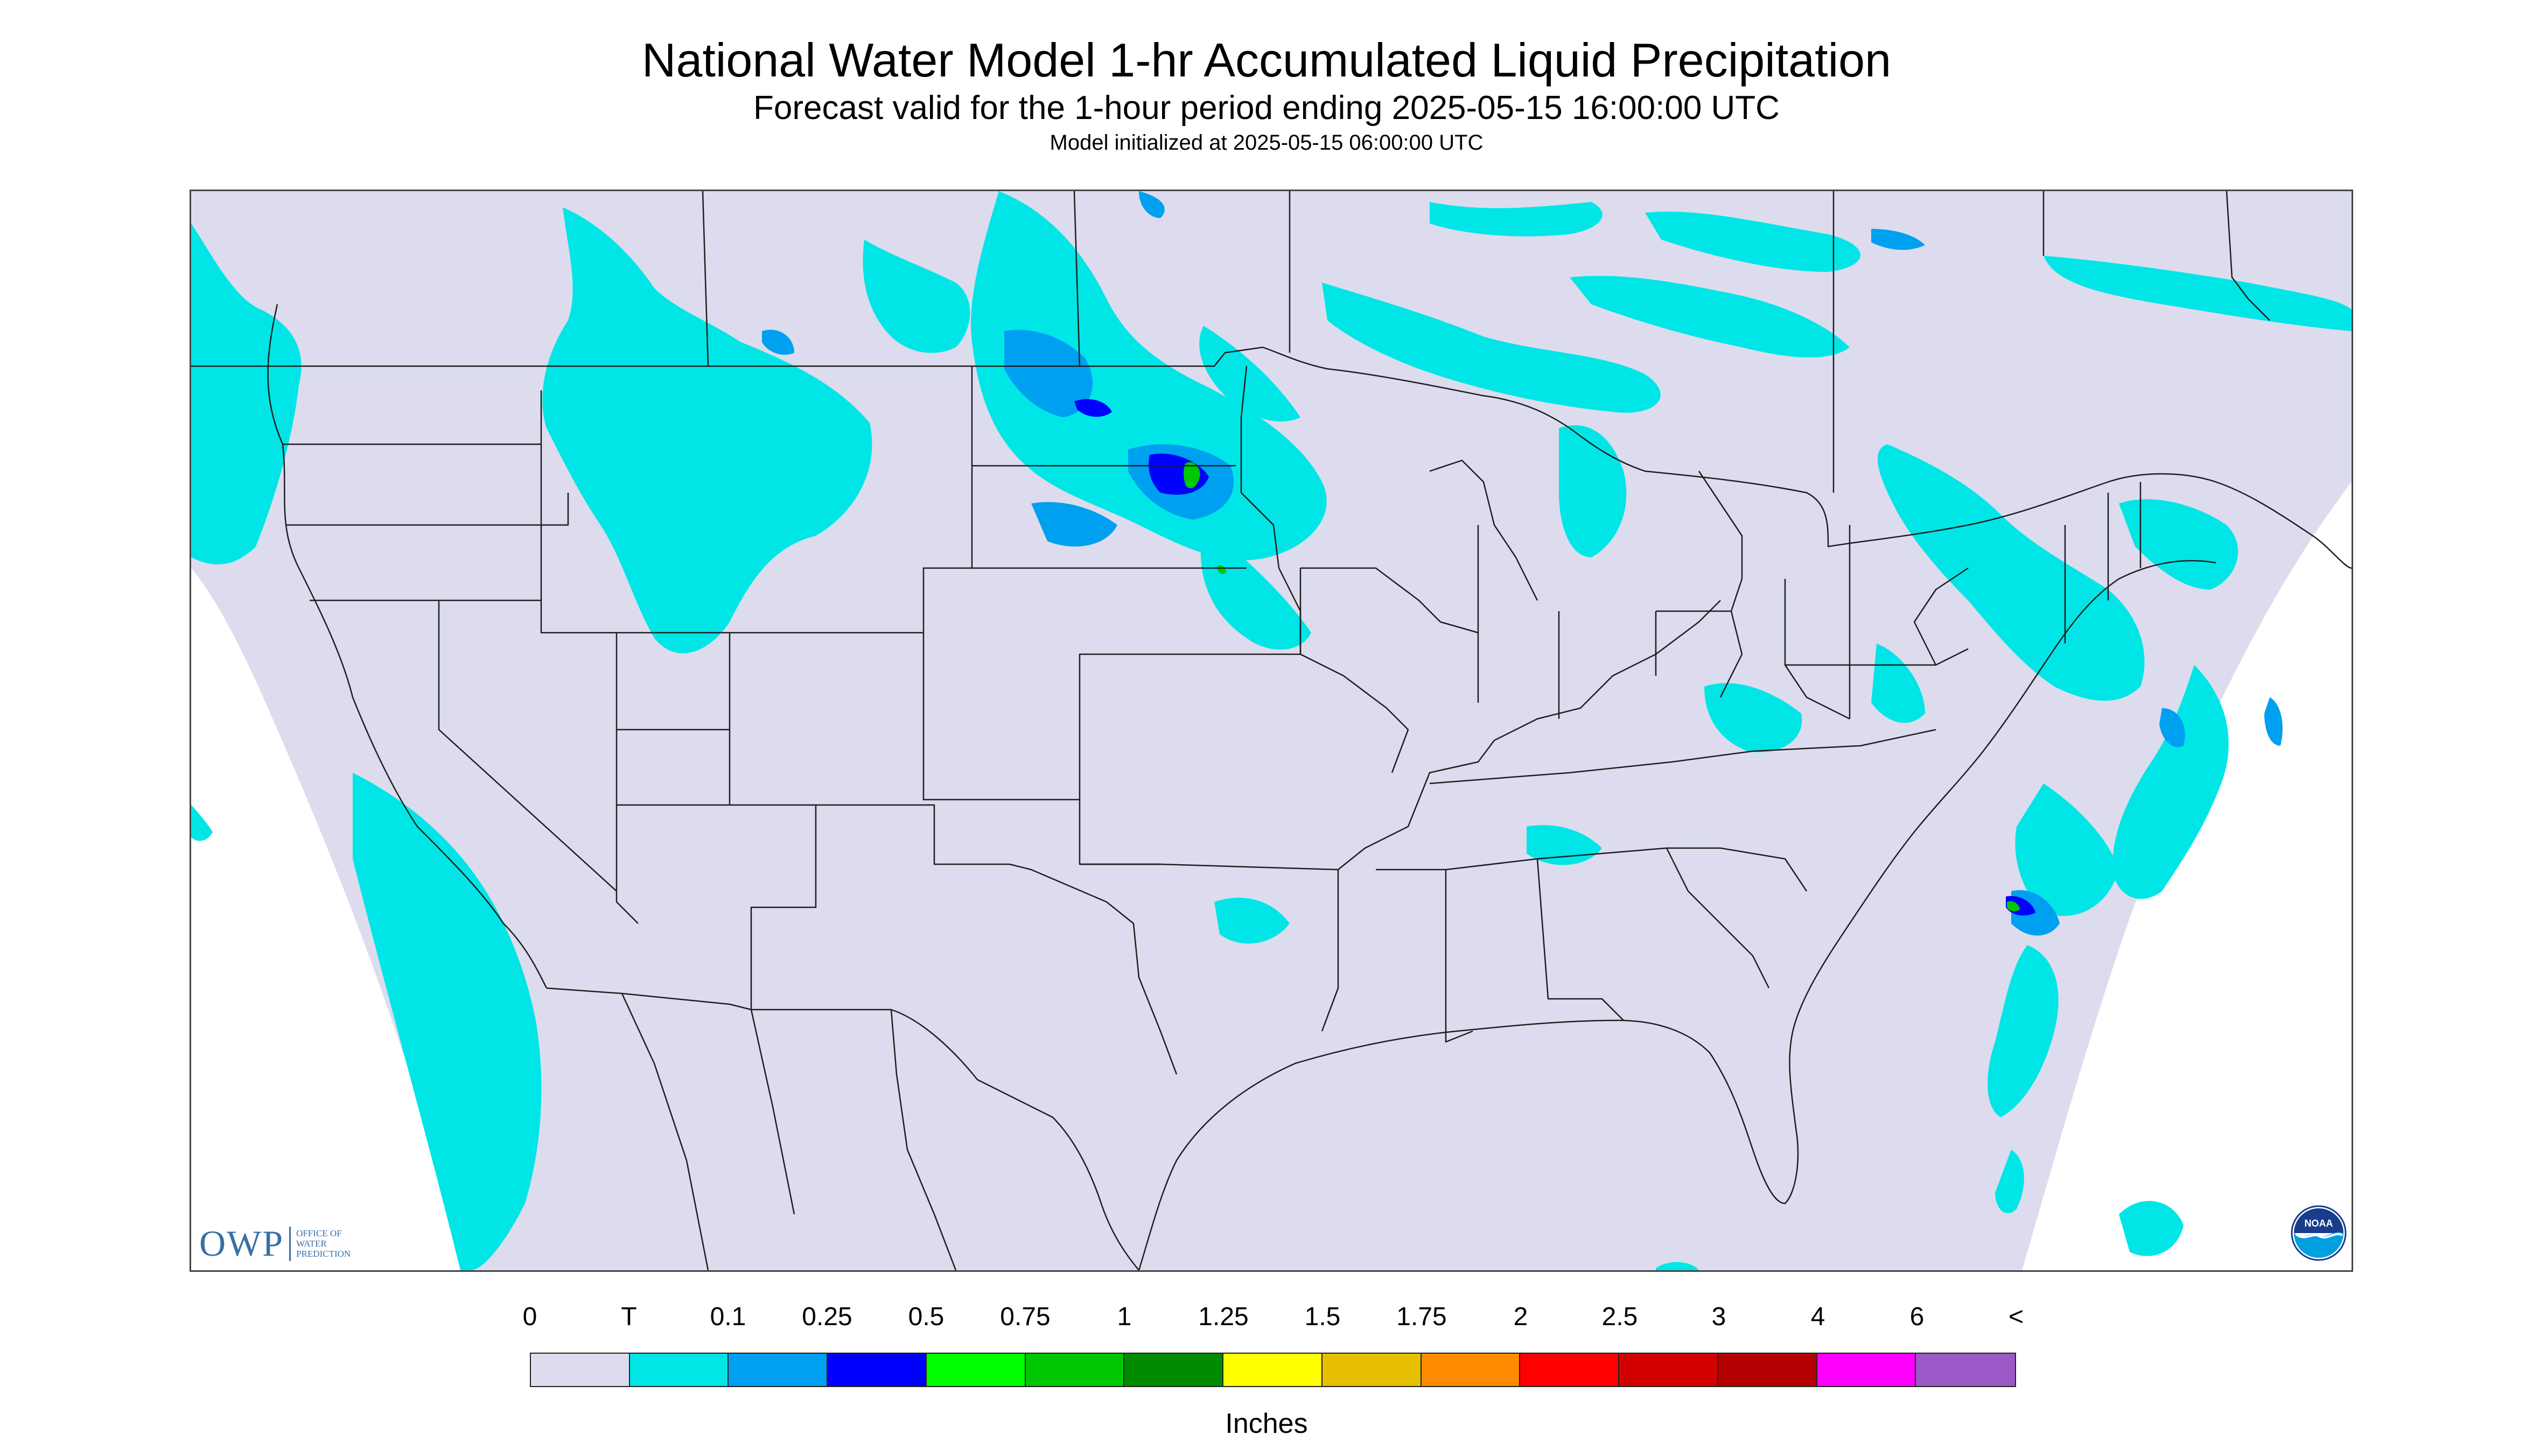  I want to click on owp-line-3: PREDICTION, so click(324, 1254).